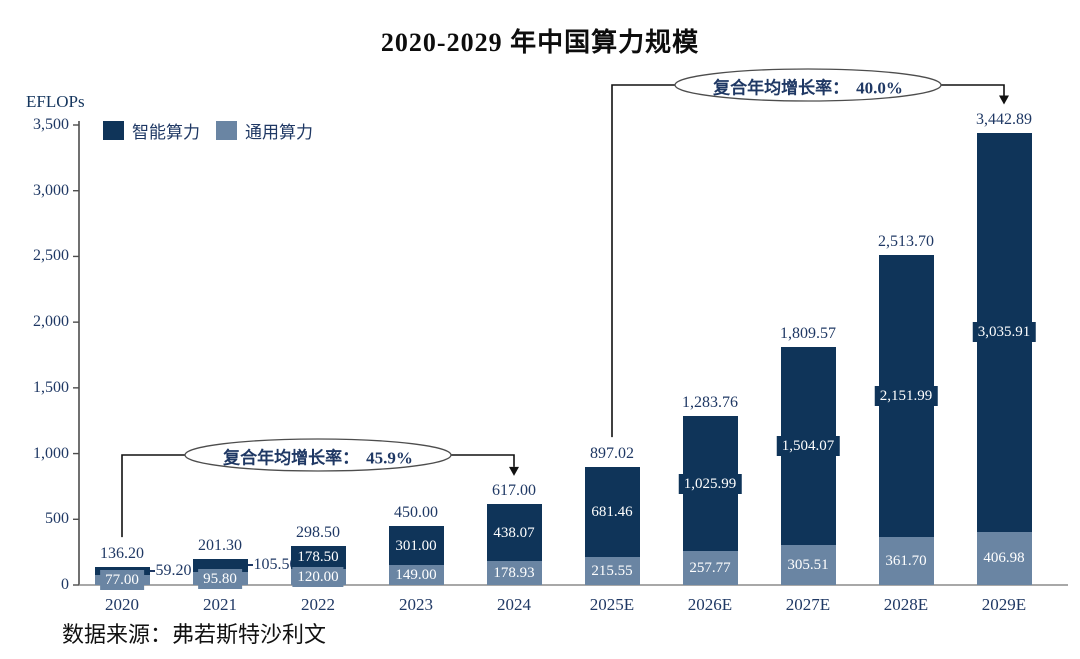  I want to click on general-value-label: 215.55, so click(612, 570).